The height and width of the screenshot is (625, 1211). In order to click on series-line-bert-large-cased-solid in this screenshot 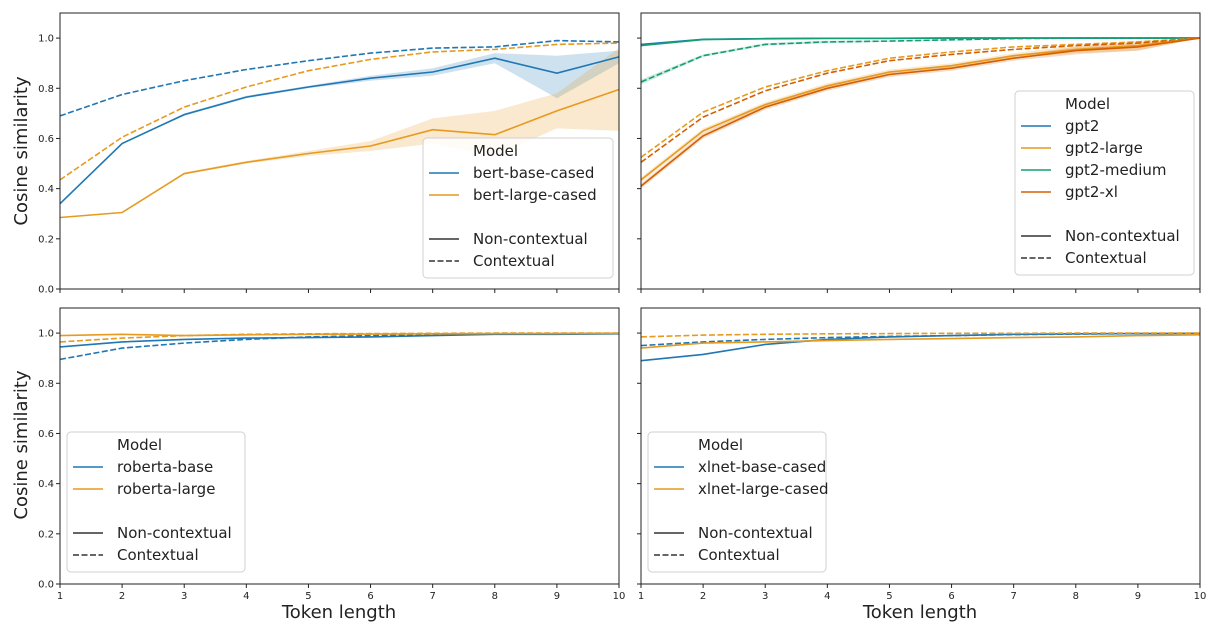, I will do `click(339, 153)`.